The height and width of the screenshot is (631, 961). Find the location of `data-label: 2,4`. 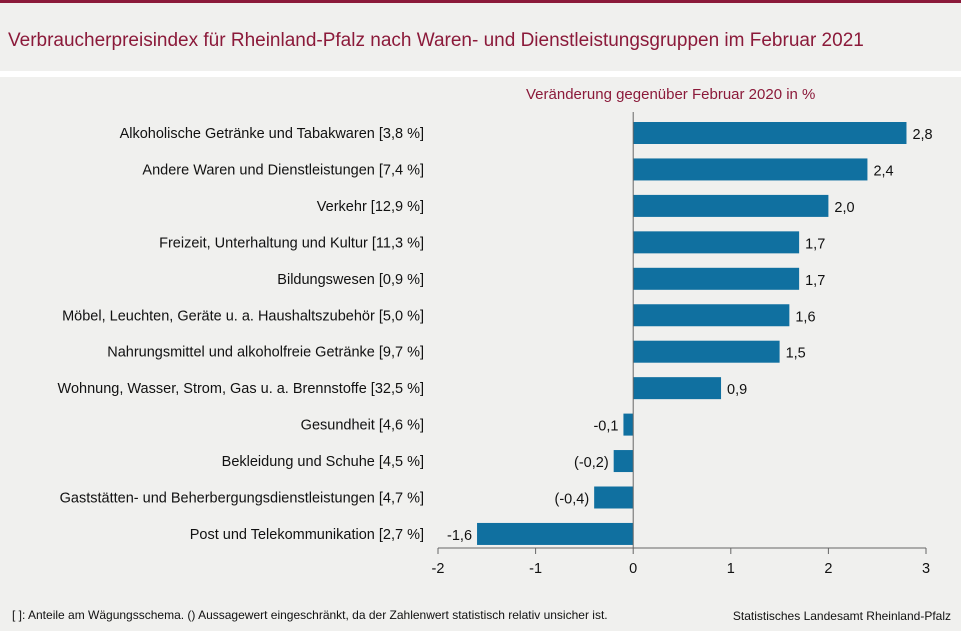

data-label: 2,4 is located at coordinates (883, 171).